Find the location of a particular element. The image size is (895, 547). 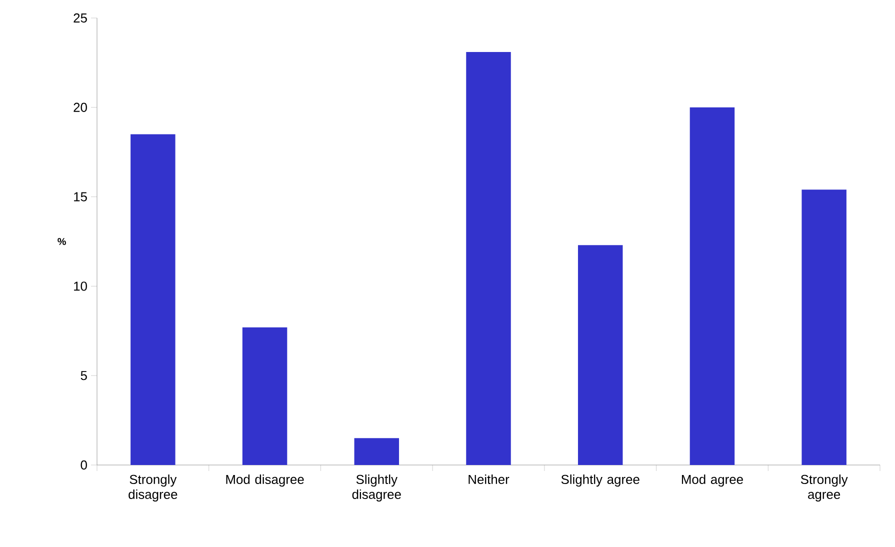

y-tick-label: 20 is located at coordinates (80, 107).